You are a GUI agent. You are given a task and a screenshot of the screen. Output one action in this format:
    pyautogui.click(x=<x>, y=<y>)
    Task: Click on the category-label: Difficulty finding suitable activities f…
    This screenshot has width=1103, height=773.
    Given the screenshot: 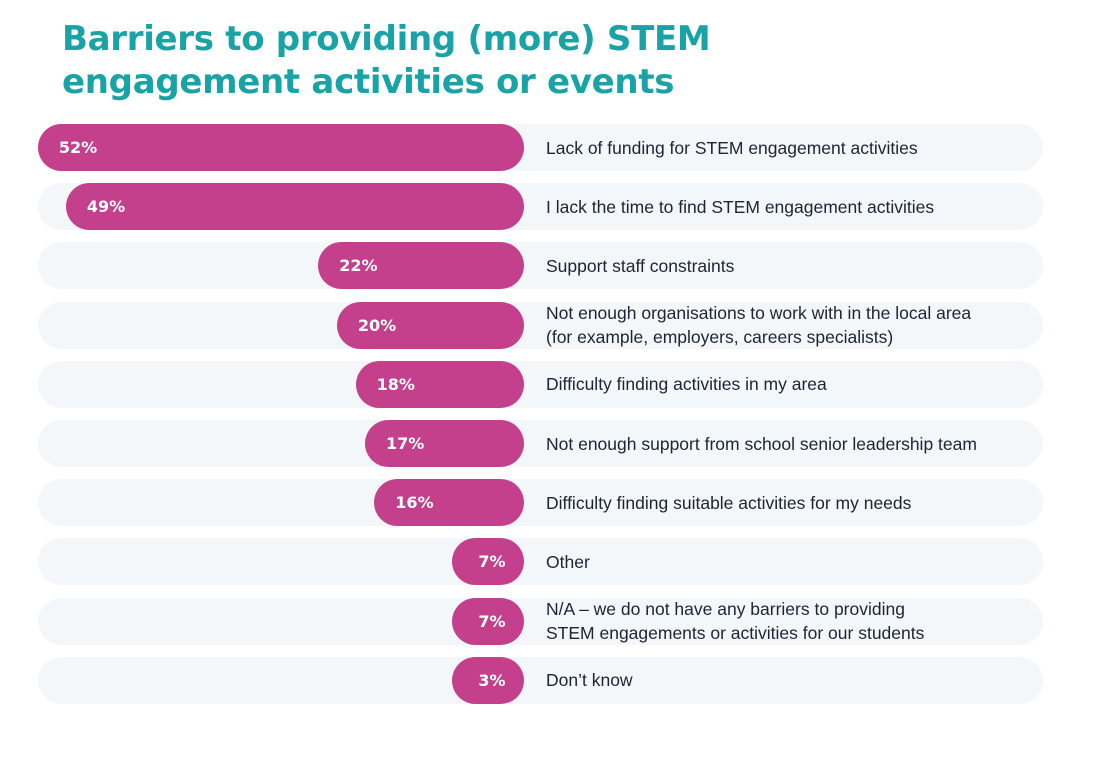 What is the action you would take?
    pyautogui.click(x=729, y=502)
    